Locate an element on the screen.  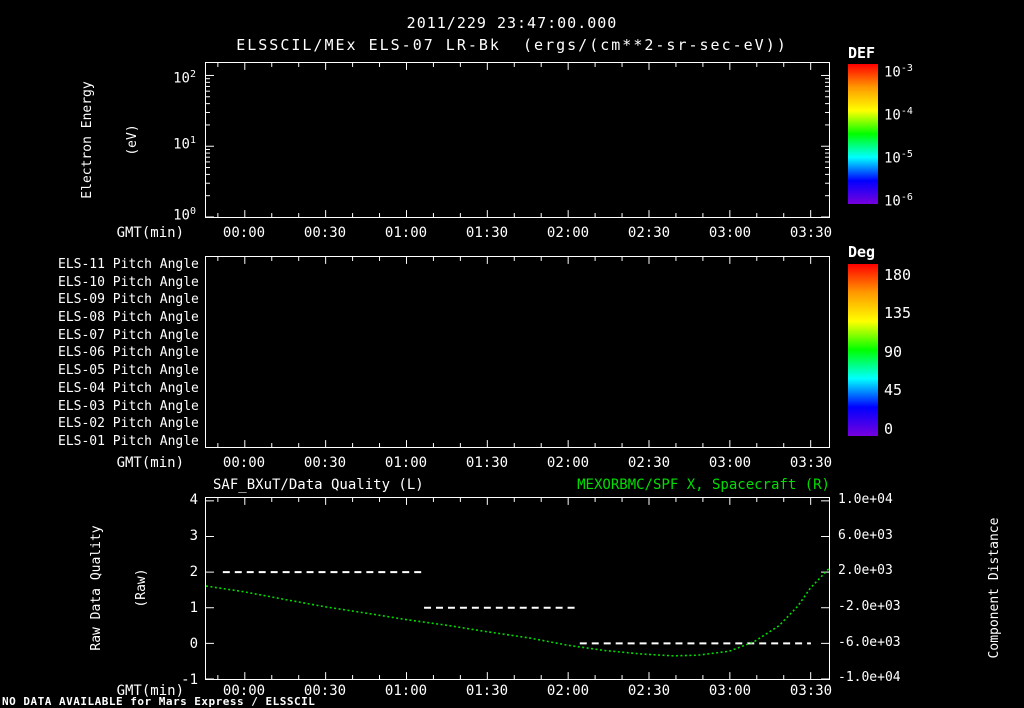
energy-ytick-label: 102 is located at coordinates (168, 78).